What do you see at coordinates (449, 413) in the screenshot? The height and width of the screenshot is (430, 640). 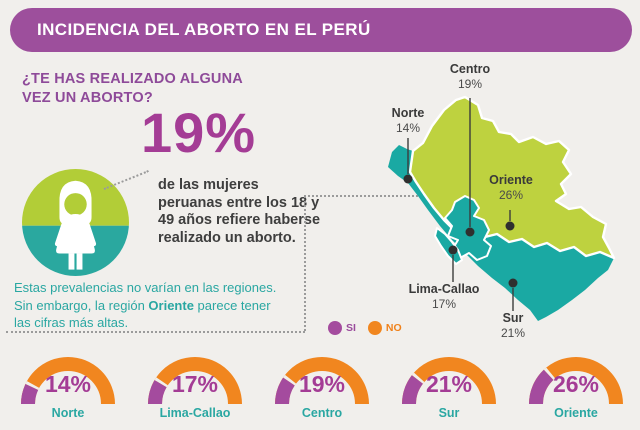 I see `gauge-region-label: Sur` at bounding box center [449, 413].